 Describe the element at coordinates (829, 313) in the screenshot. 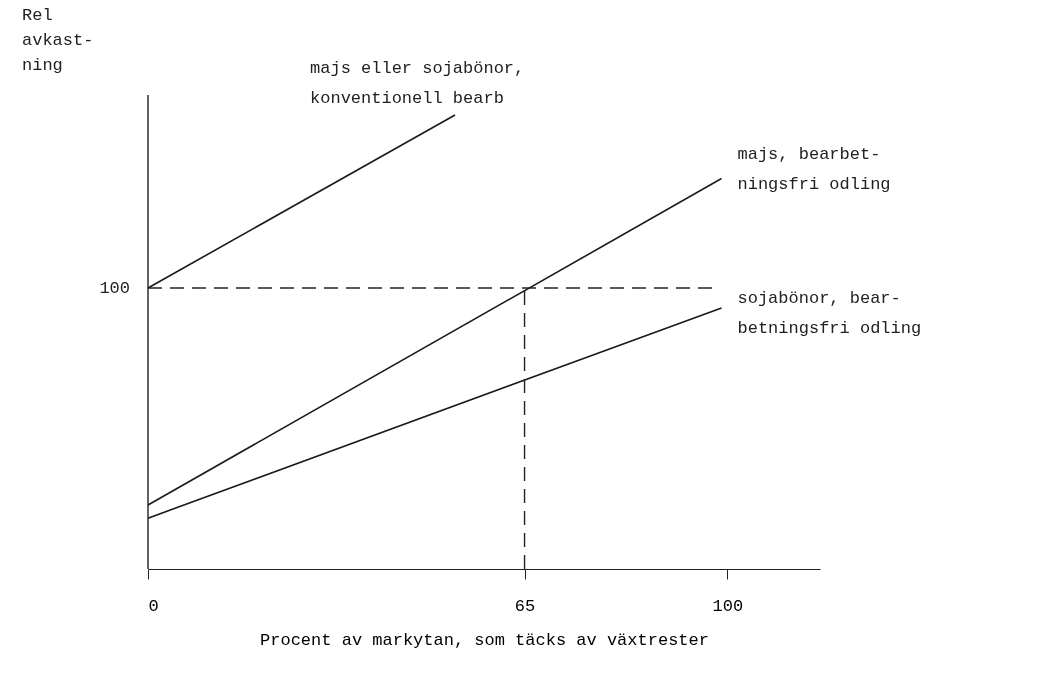

I see `series-label: sojabönor, bear- betningsfri odling` at that location.